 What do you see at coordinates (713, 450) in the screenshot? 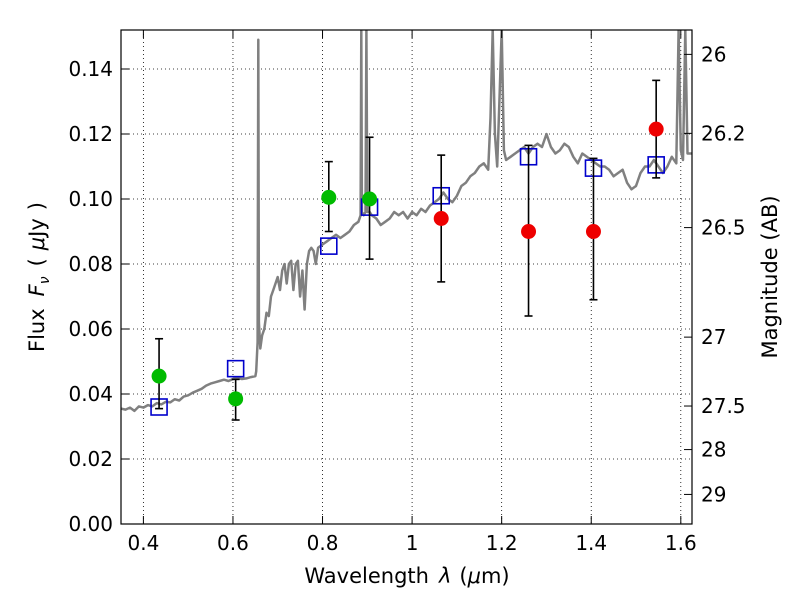
I see `y2-tick-label: 28` at bounding box center [713, 450].